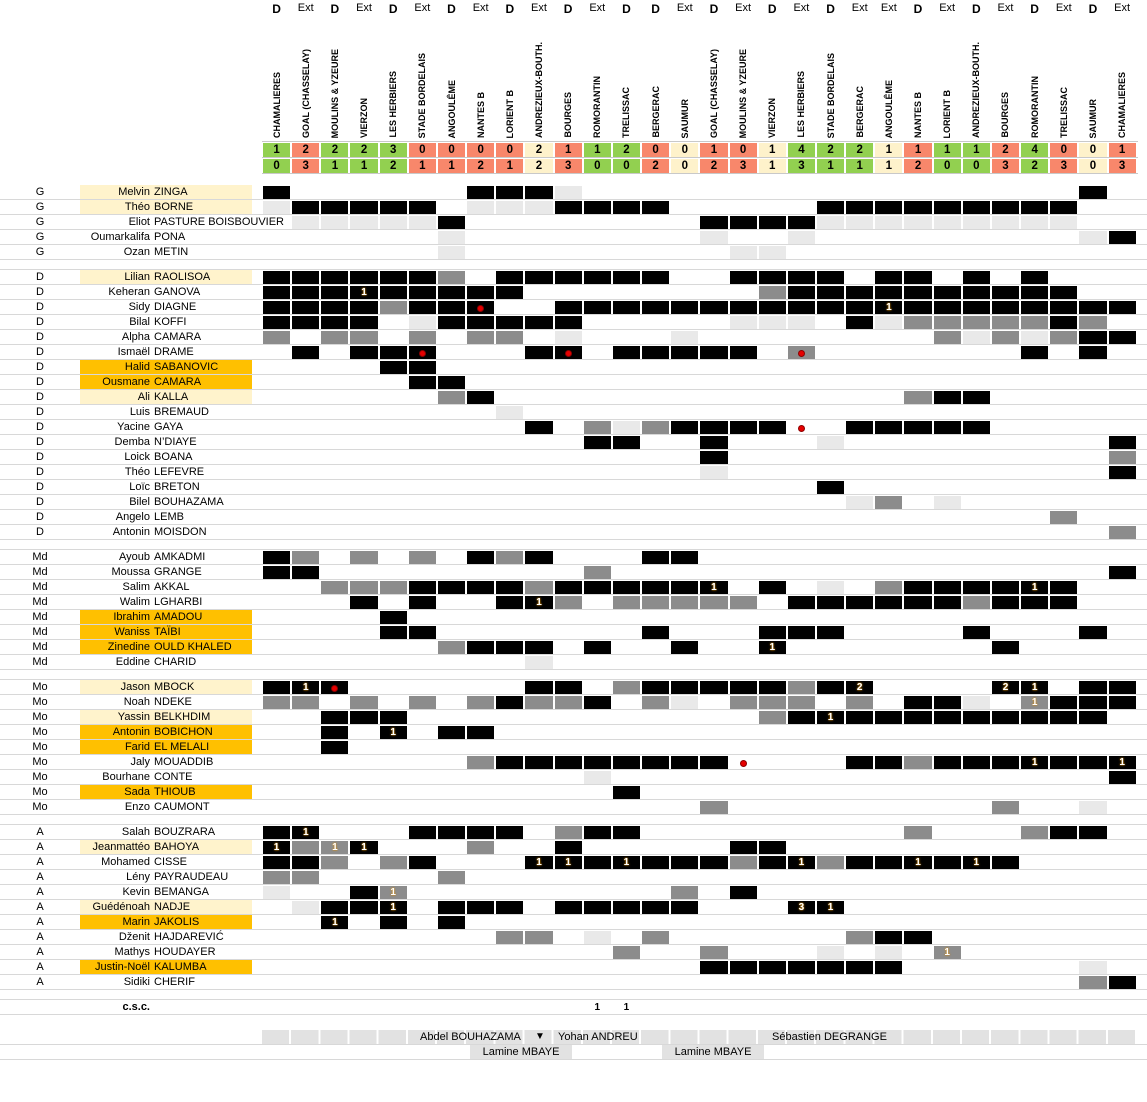  What do you see at coordinates (509, 79) in the screenshot?
I see `opponent-name-9: LORIENT B` at bounding box center [509, 79].